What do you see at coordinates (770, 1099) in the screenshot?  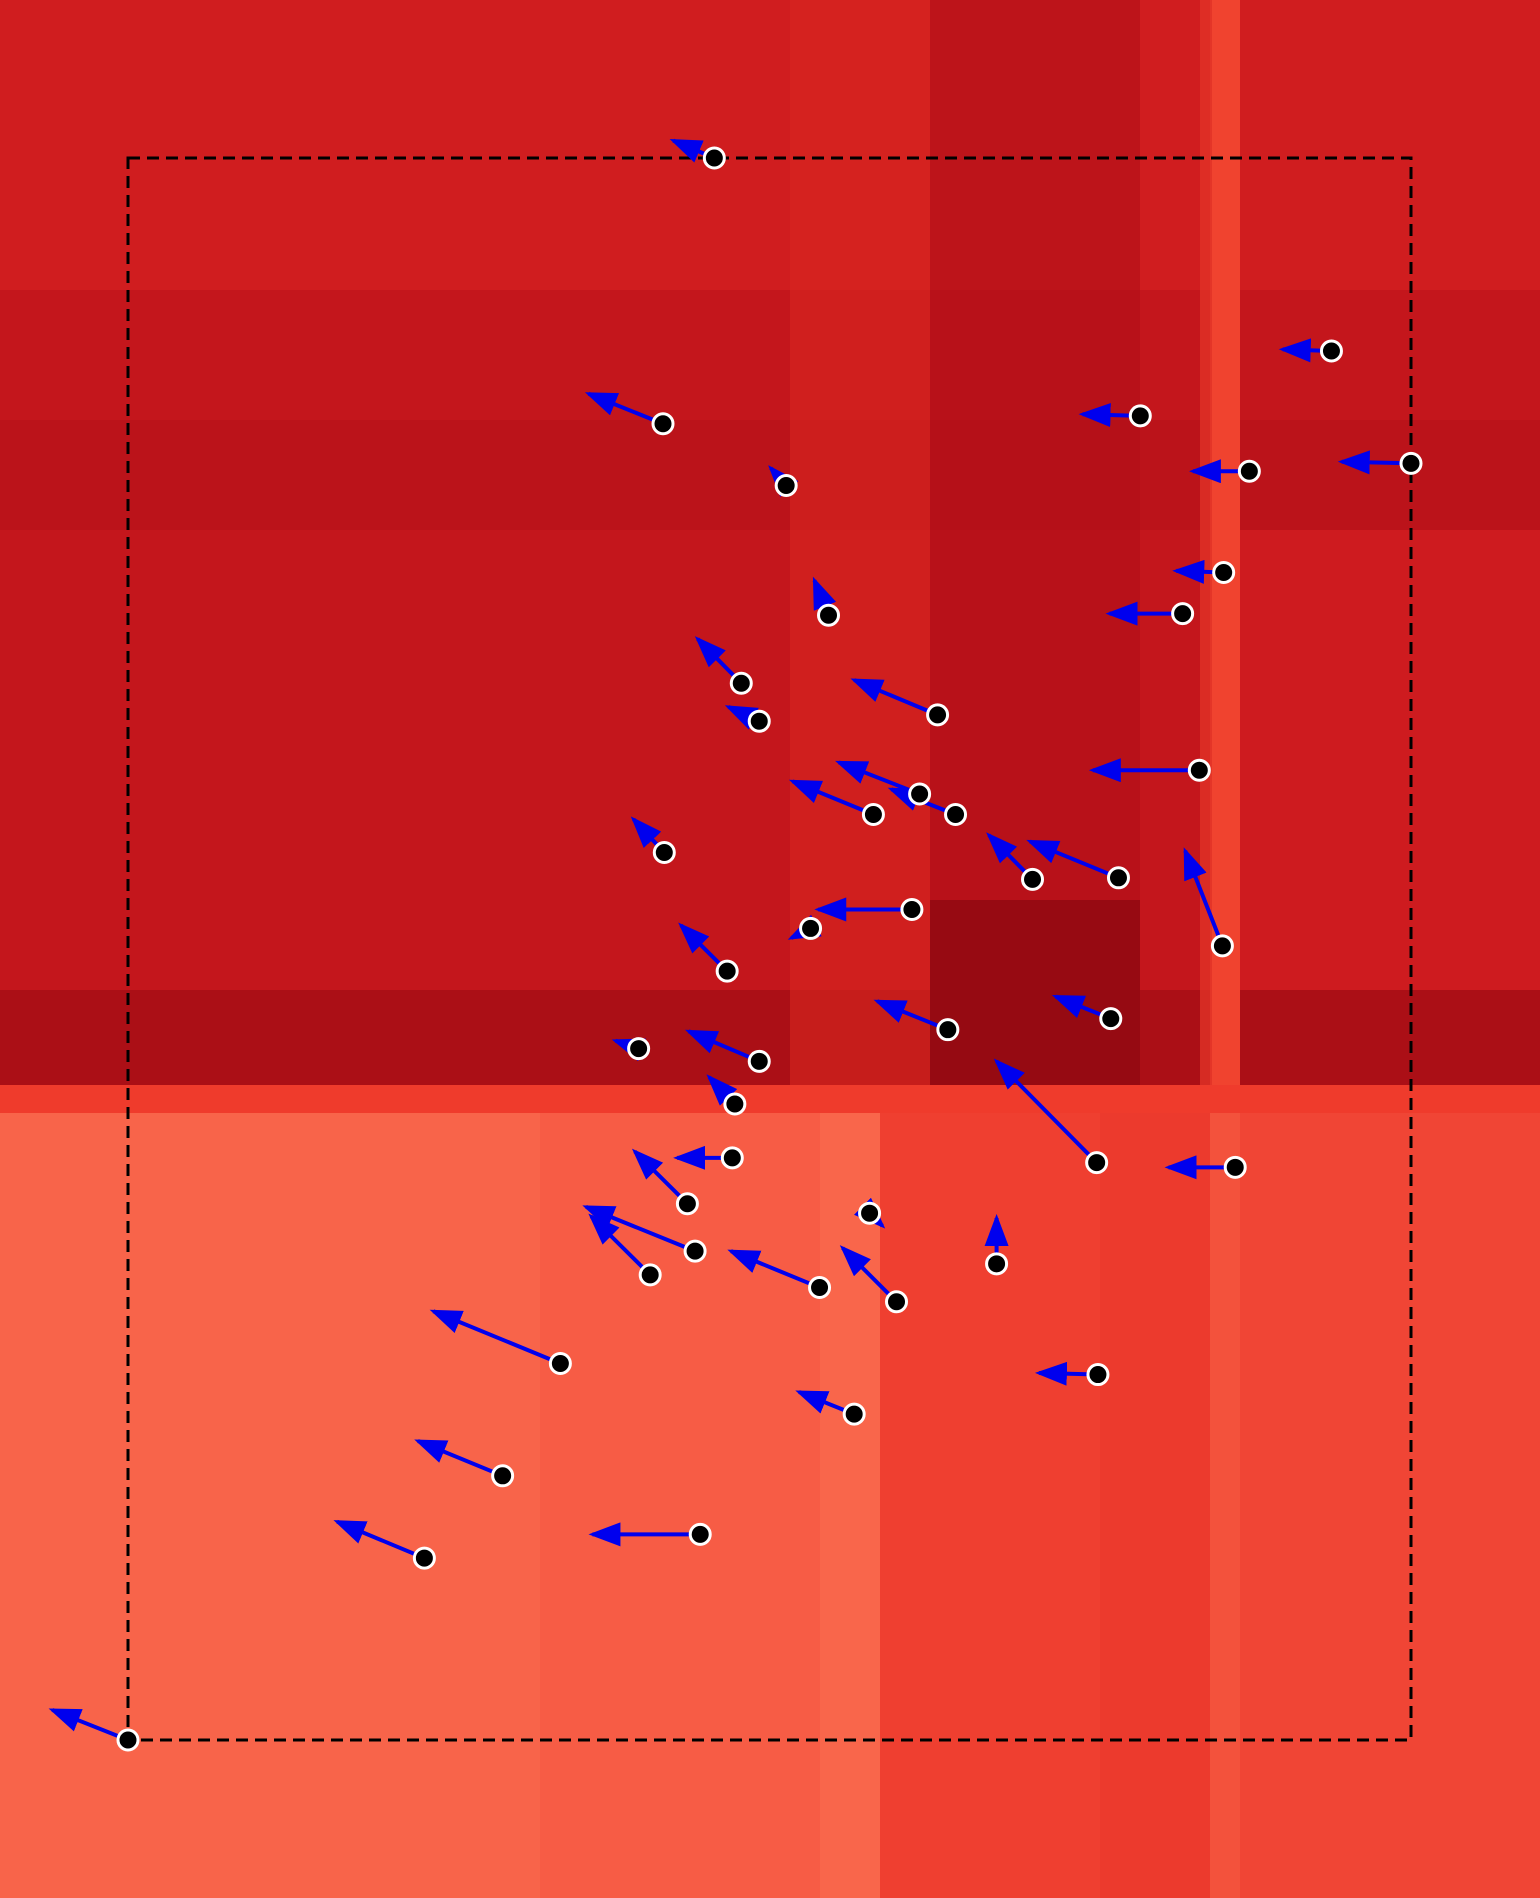 I see `bg-transition` at bounding box center [770, 1099].